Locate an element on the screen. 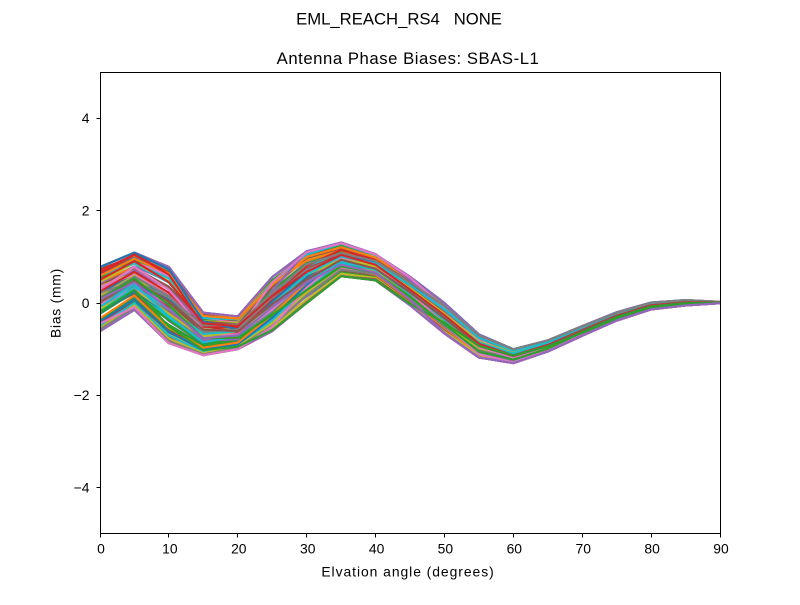 The height and width of the screenshot is (605, 800). svg-text: 10 is located at coordinates (170, 549).